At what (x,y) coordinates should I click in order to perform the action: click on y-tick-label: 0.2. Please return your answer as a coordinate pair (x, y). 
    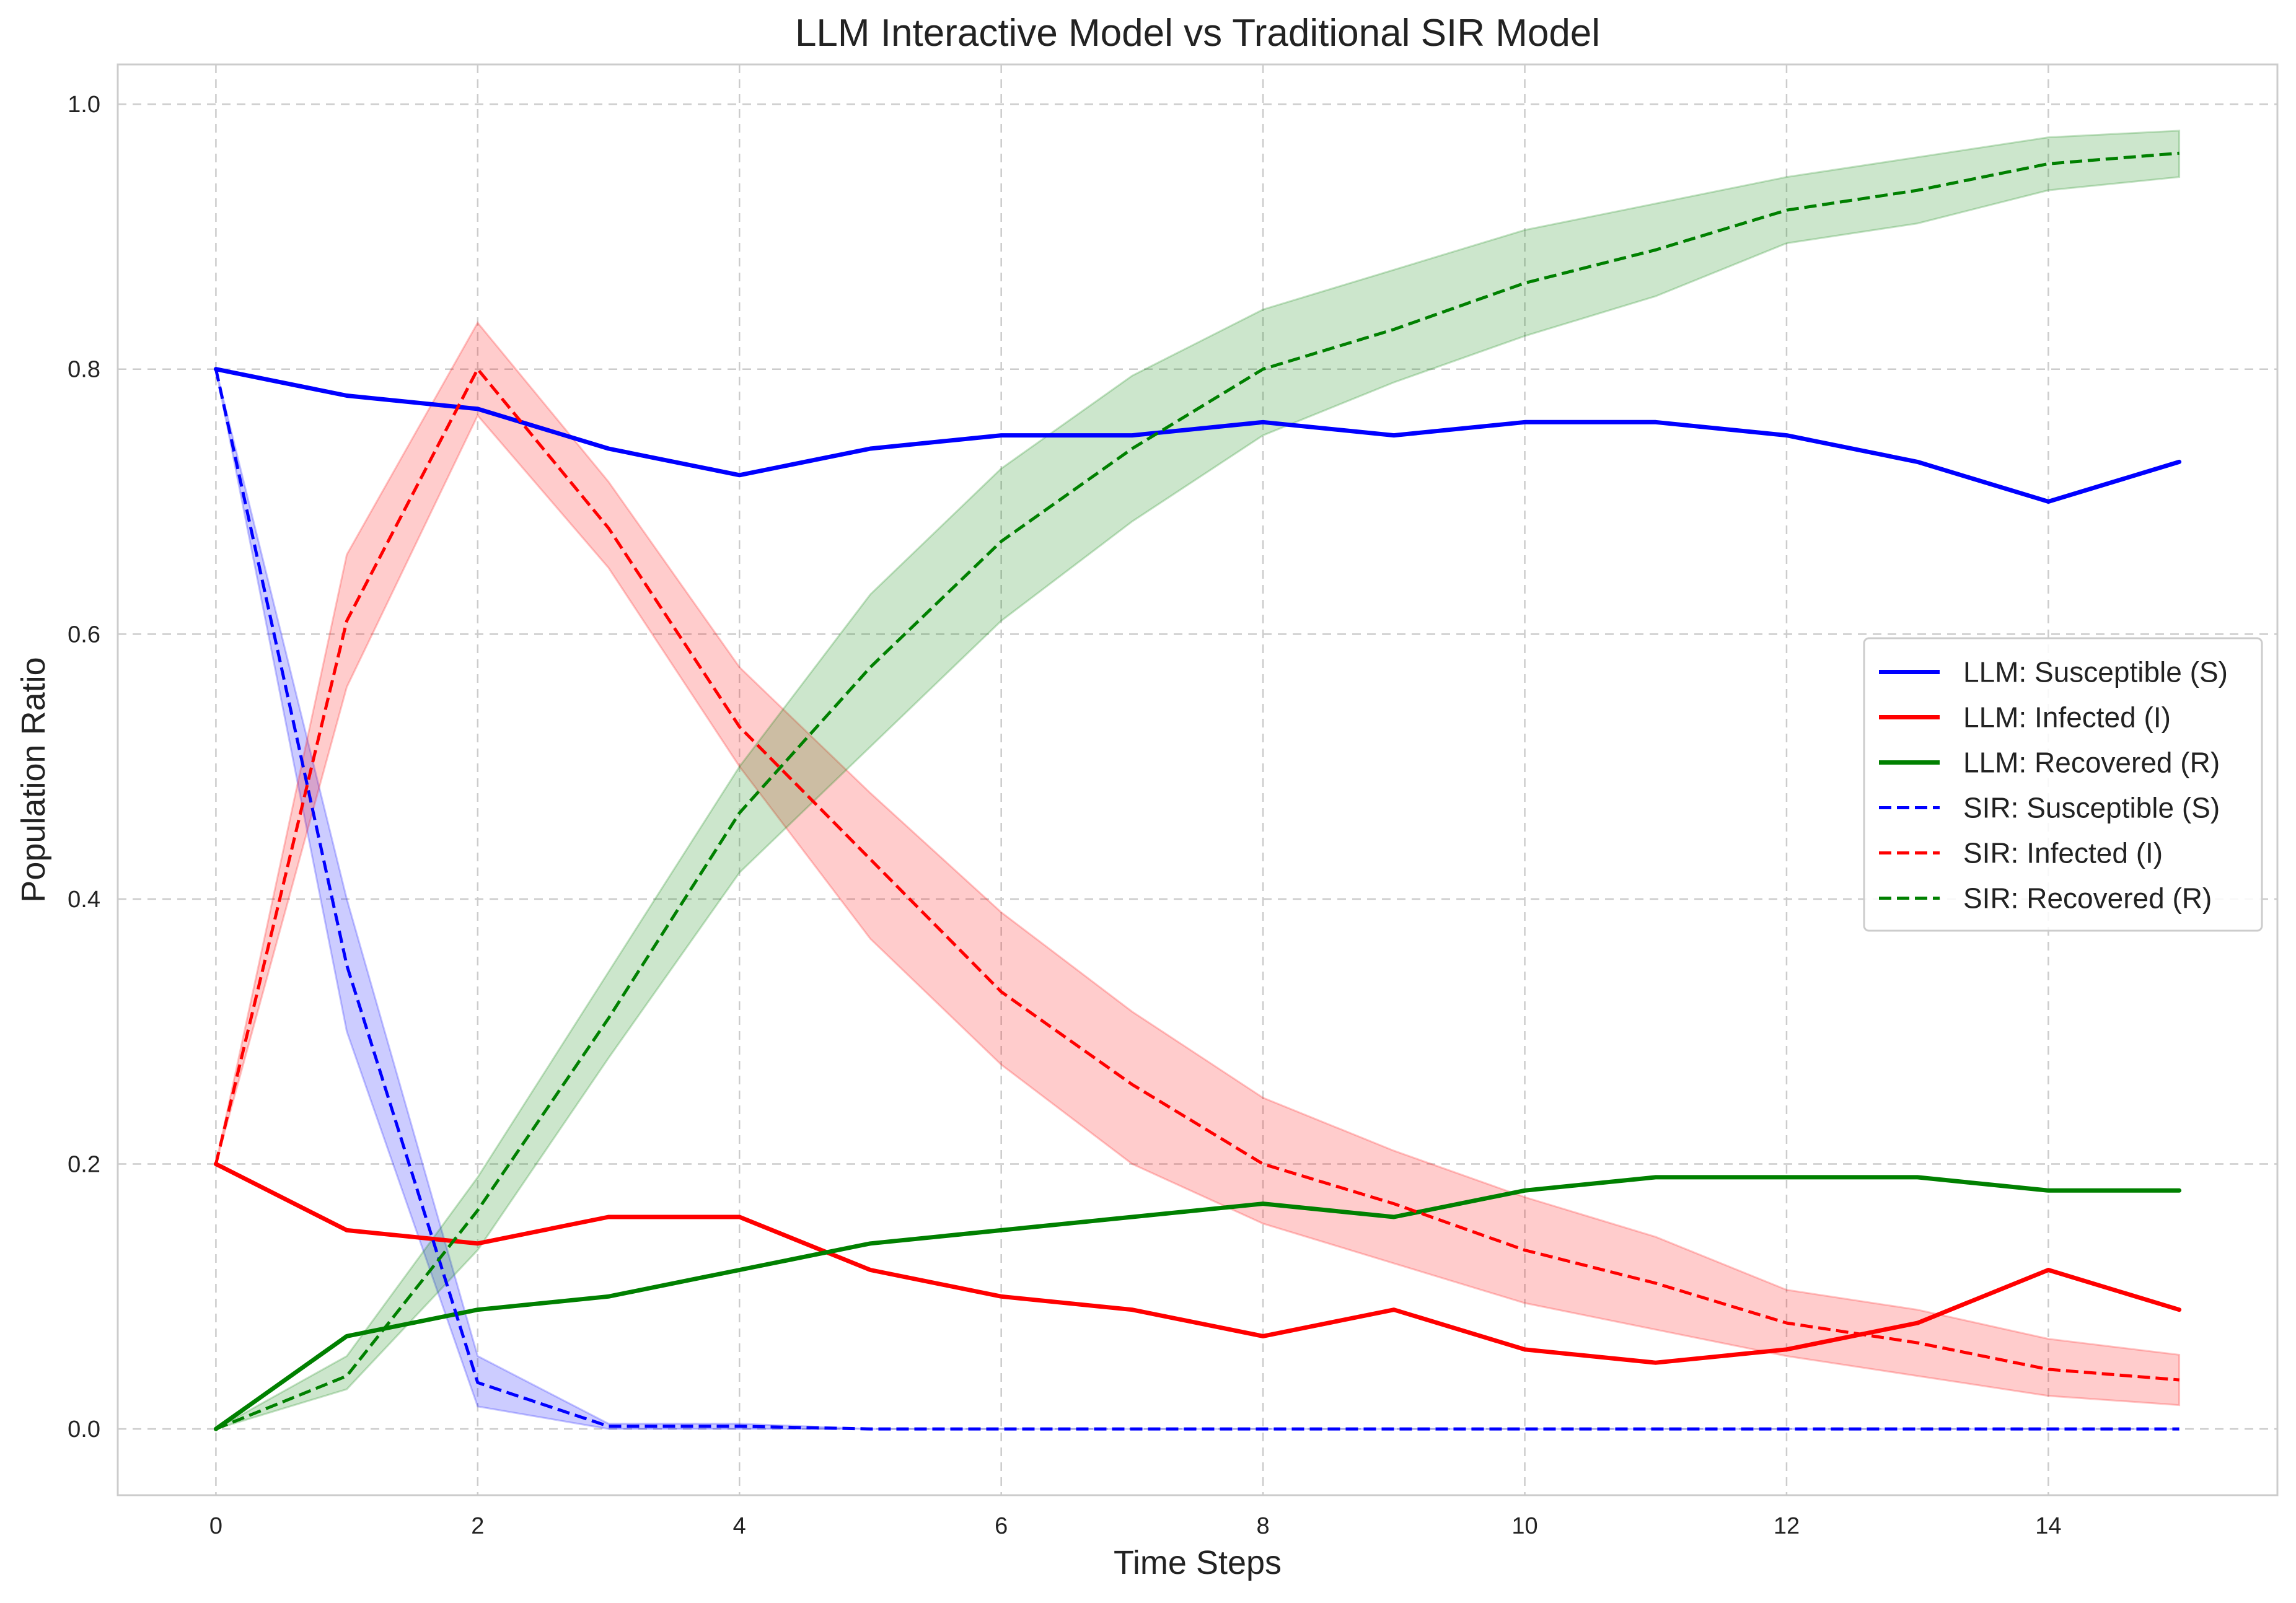
    Looking at the image, I should click on (84, 1165).